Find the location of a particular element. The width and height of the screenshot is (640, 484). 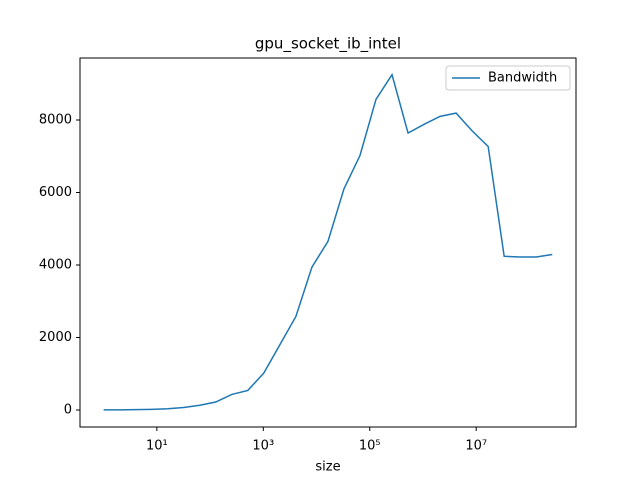

legend-box is located at coordinates (508, 78).